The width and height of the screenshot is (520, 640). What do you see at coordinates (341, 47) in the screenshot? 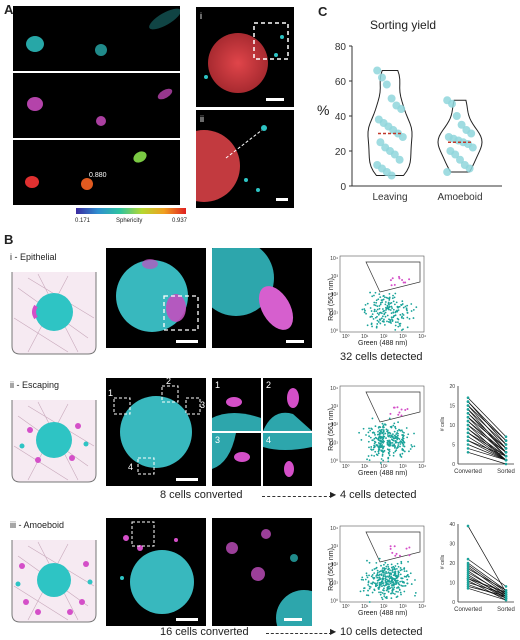
I see `violin-ytick-label: 80` at bounding box center [341, 47].